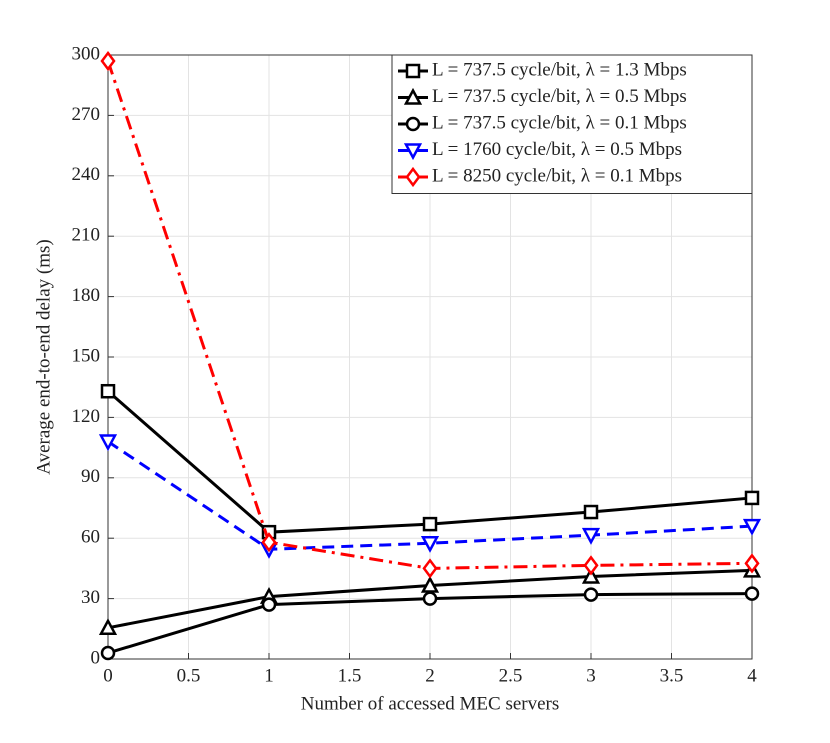  What do you see at coordinates (557, 149) in the screenshot?
I see `legend-label: L = 1760 cycle/bit, λ = 0.5 Mbps` at bounding box center [557, 149].